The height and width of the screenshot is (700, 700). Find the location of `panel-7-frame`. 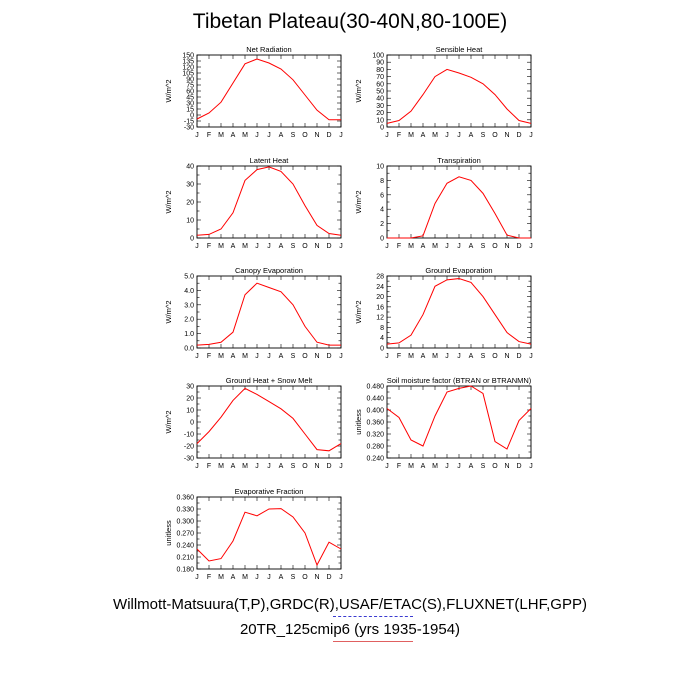

panel-7-frame is located at coordinates (269, 422).